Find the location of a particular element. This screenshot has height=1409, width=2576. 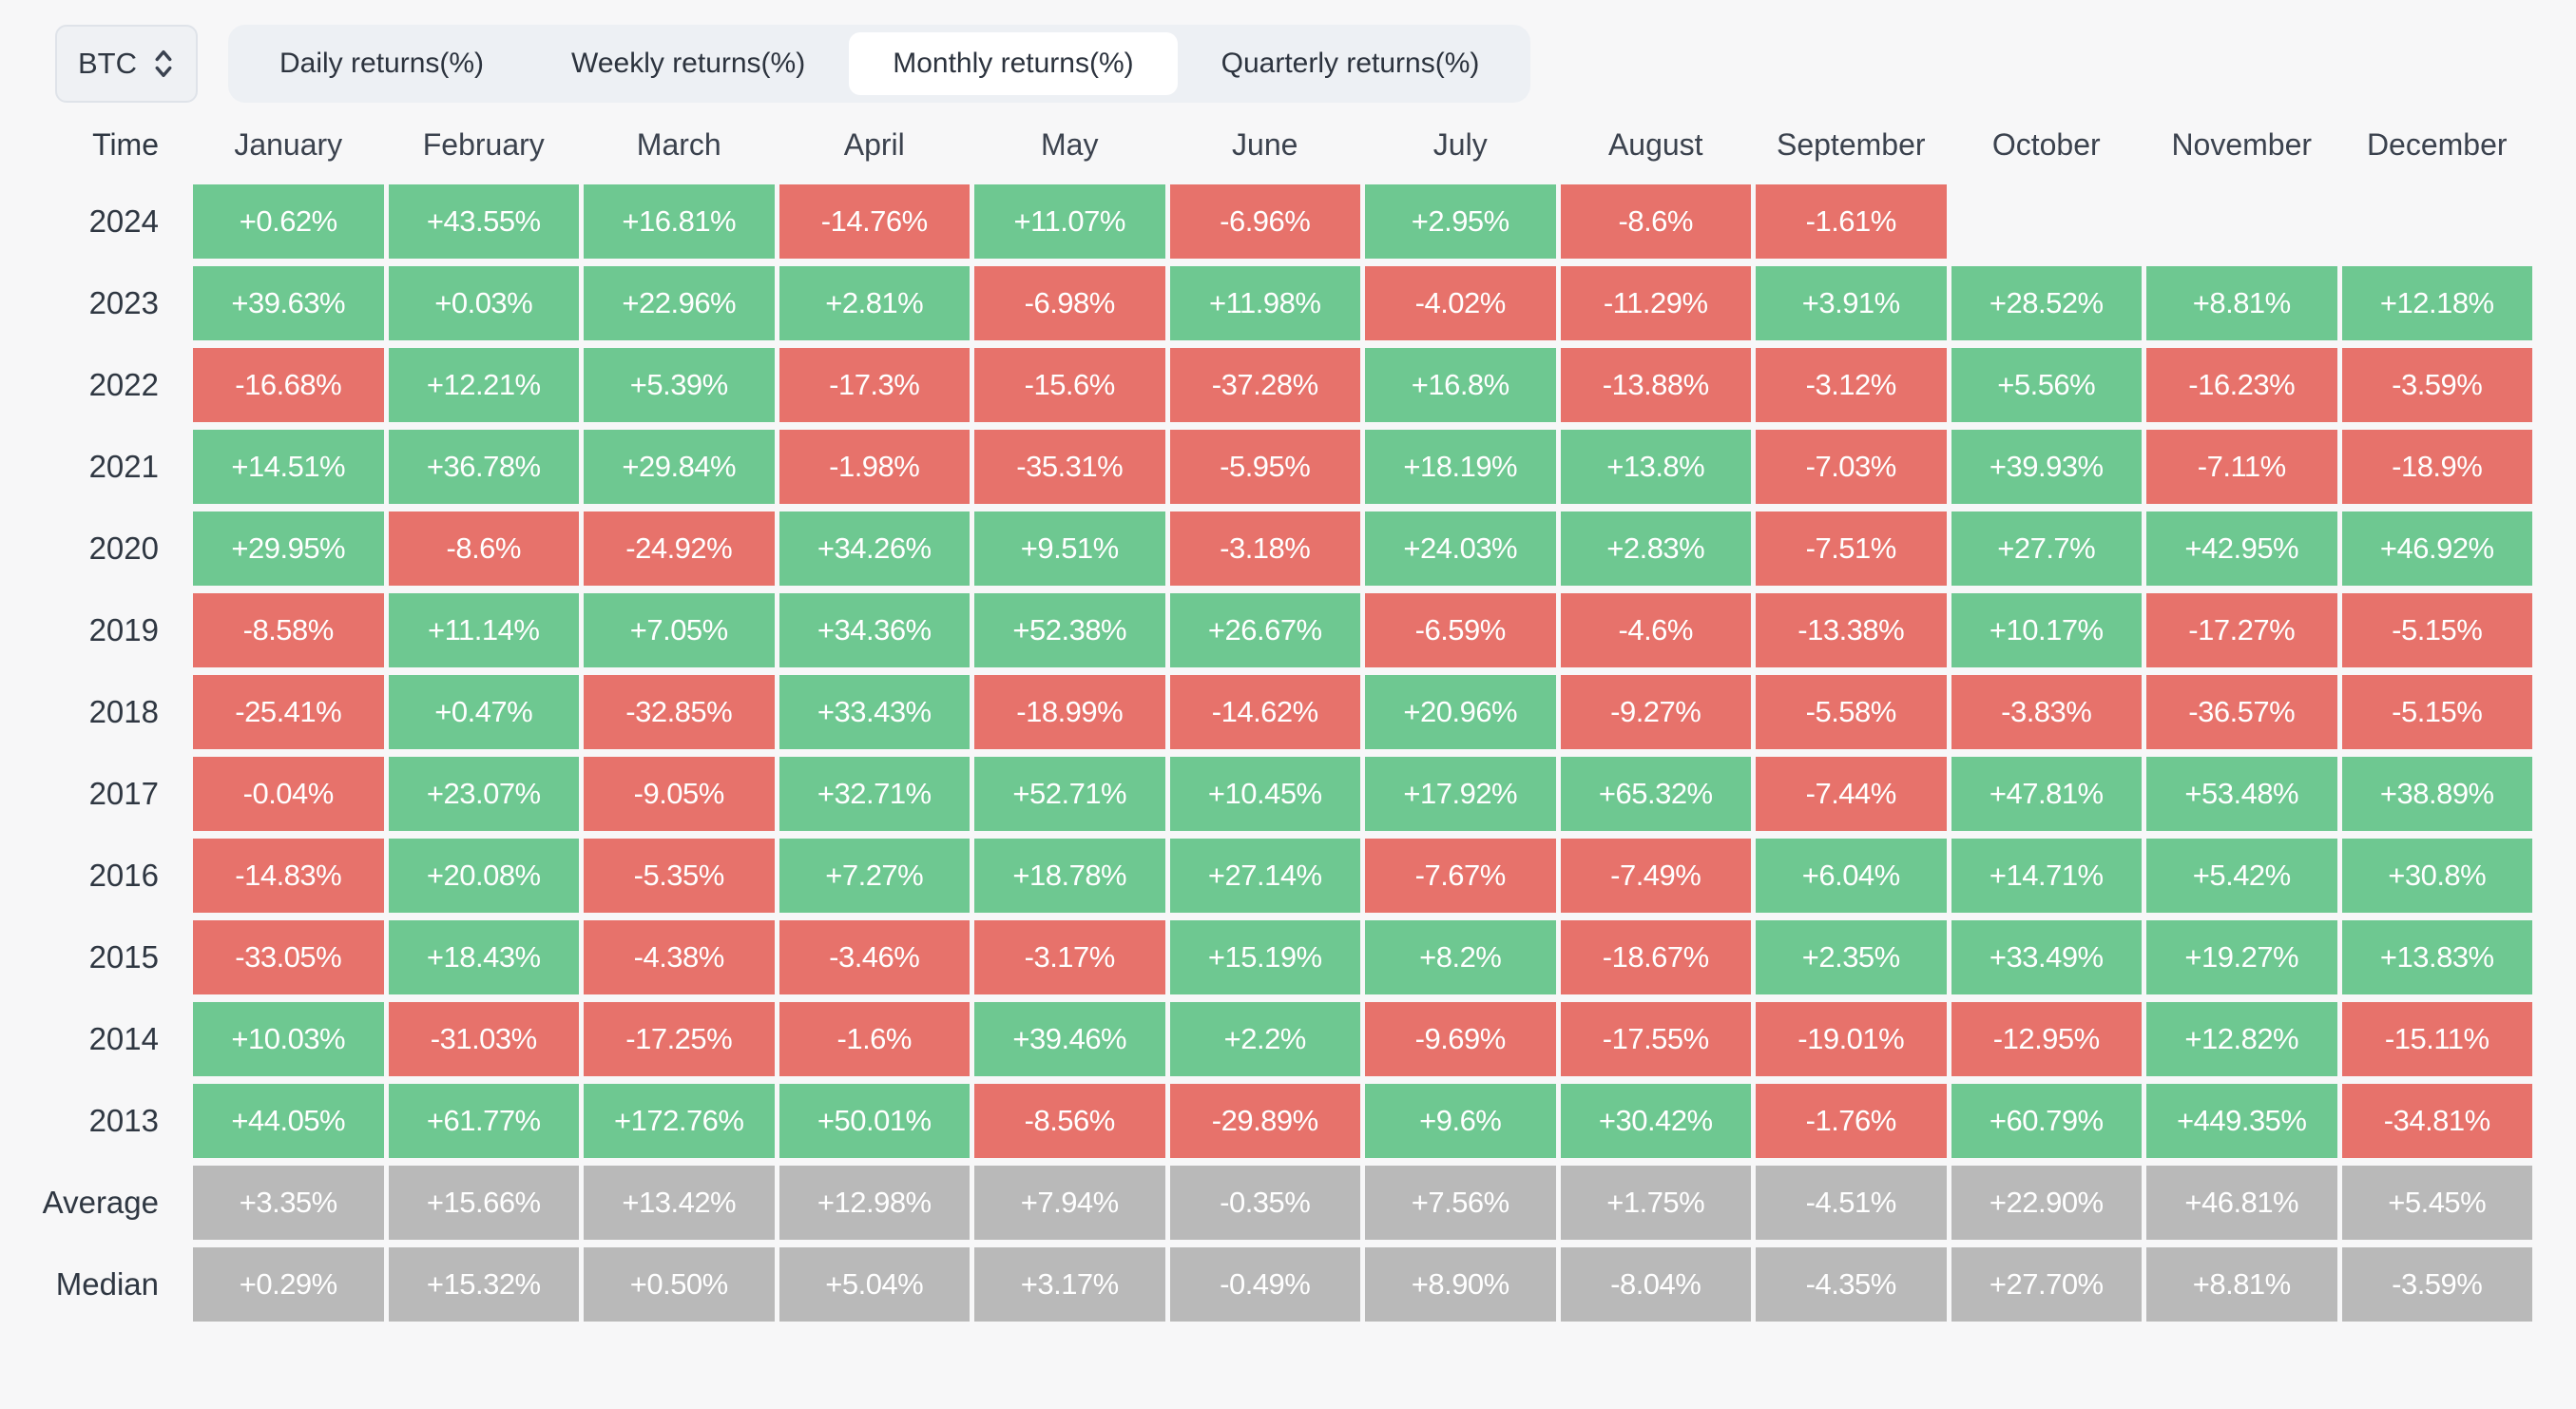

return-cell: -0.35% is located at coordinates (1264, 1203).